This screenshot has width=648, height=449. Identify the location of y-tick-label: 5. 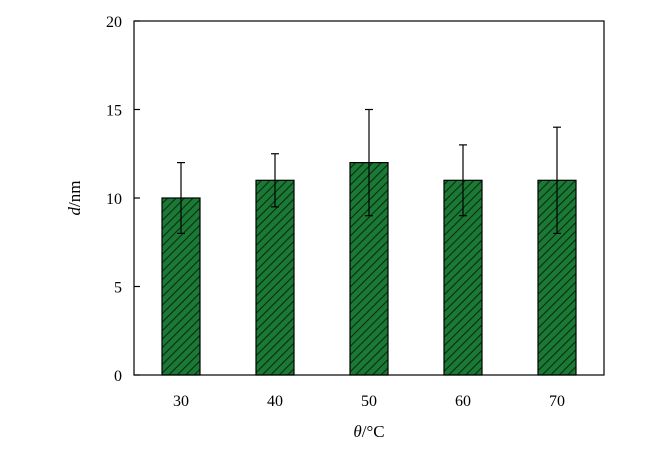
(118, 288).